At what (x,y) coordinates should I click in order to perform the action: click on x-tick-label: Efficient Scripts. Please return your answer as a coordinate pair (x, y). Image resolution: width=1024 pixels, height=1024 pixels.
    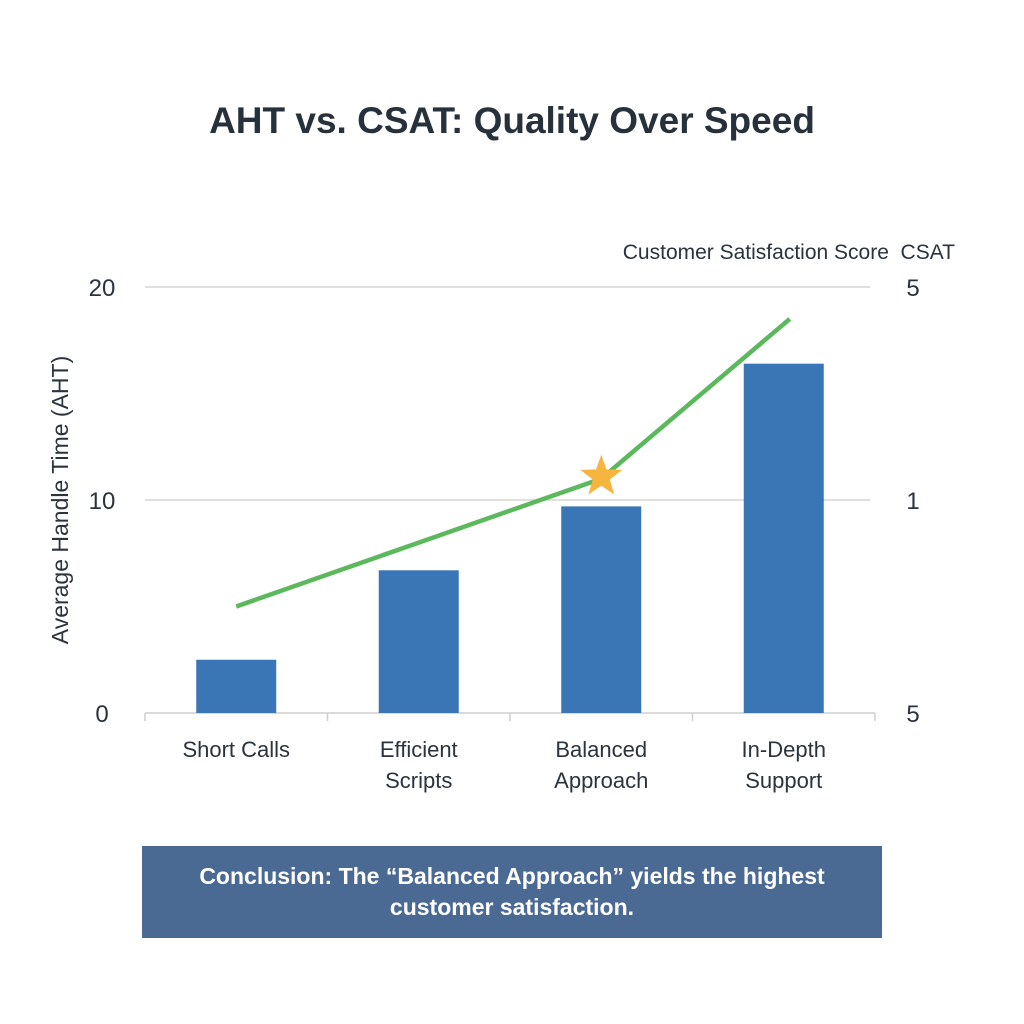
    Looking at the image, I should click on (419, 765).